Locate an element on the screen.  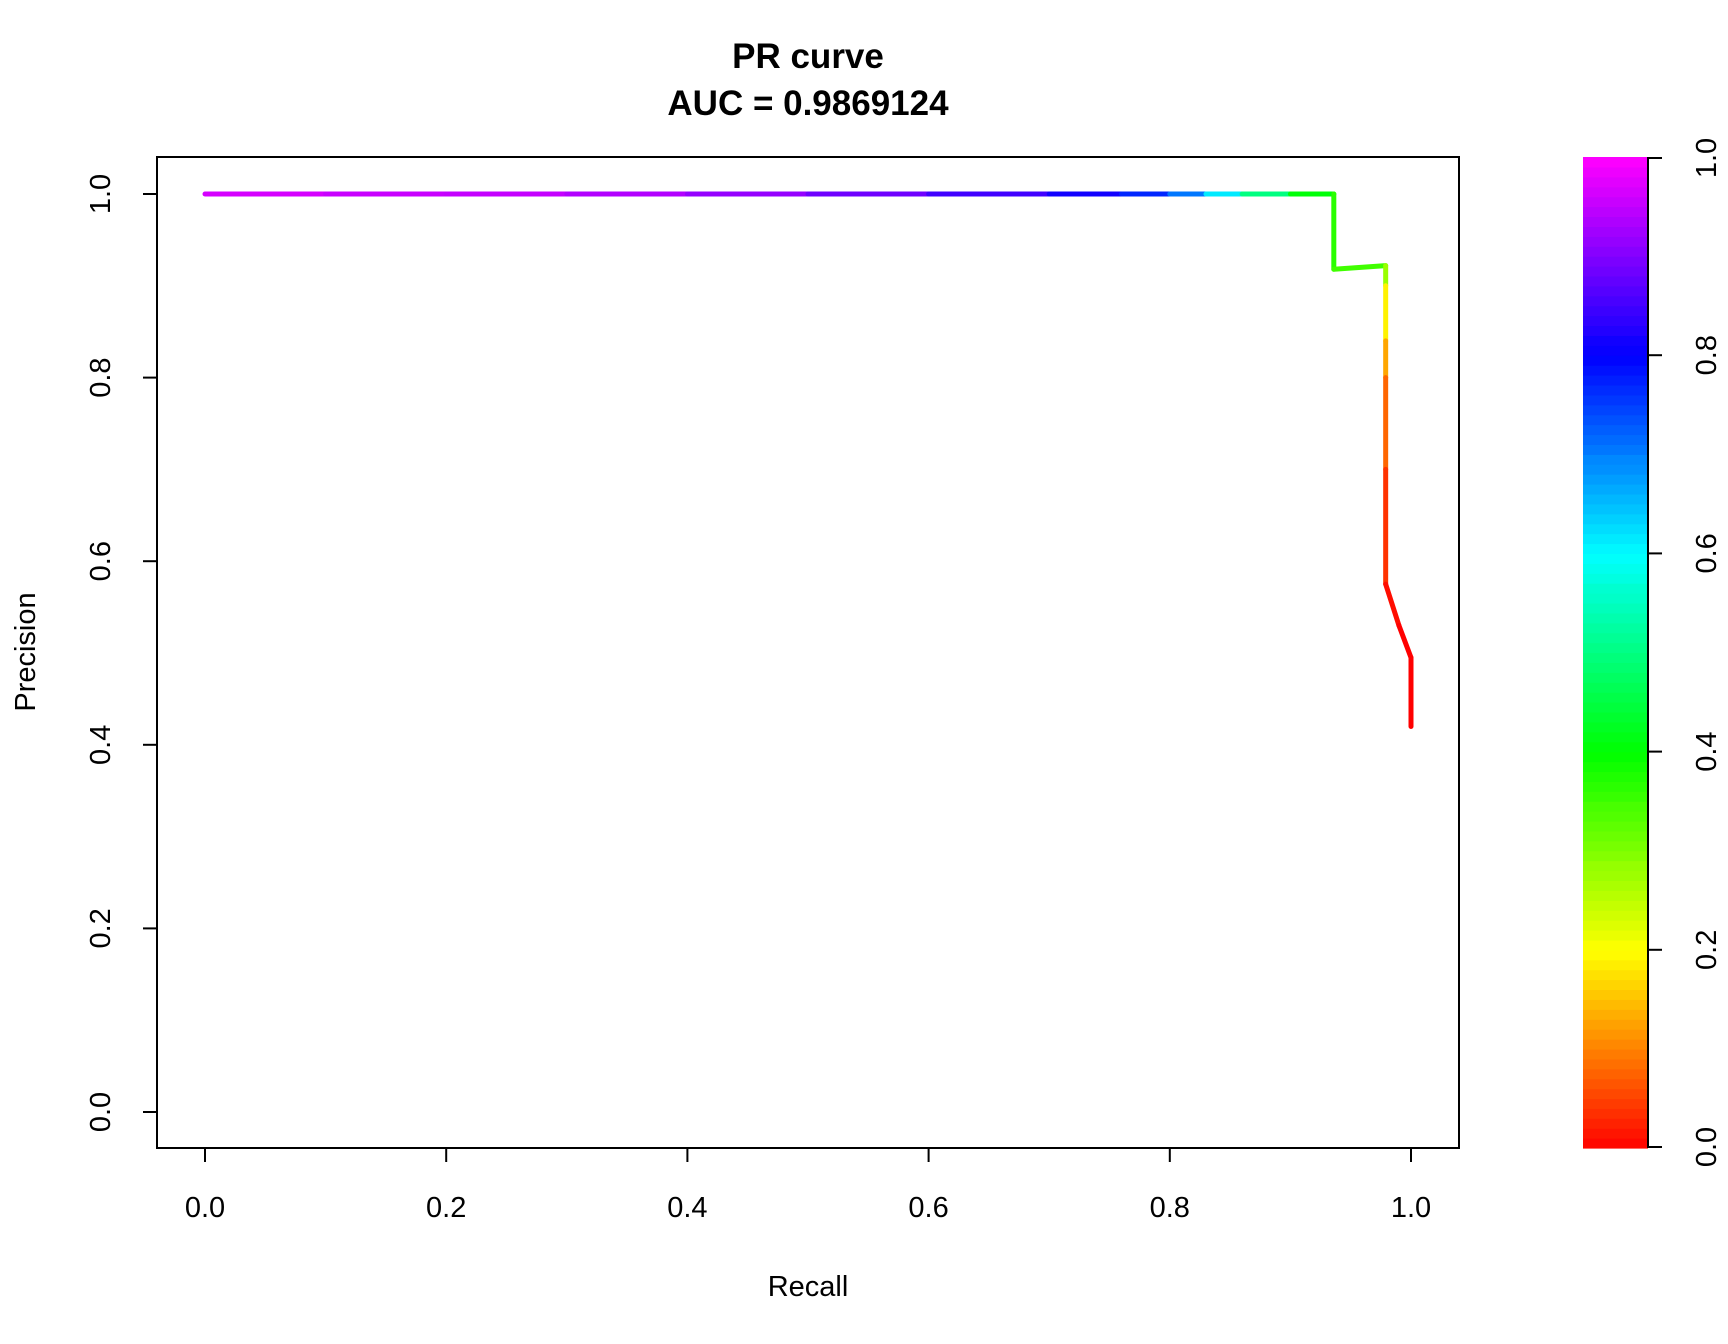
x-tick-label: 0.6 is located at coordinates (928, 1208).